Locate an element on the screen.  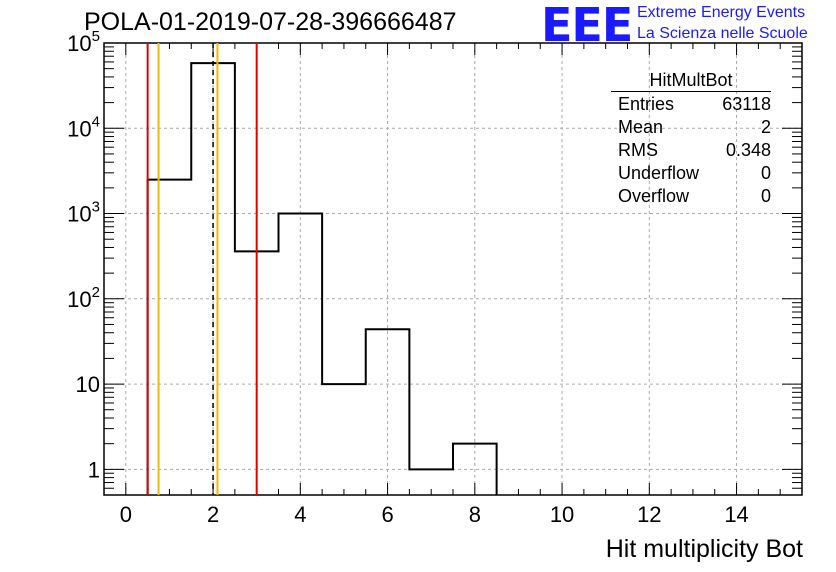
eee-logo: EEE is located at coordinates (587, 26).